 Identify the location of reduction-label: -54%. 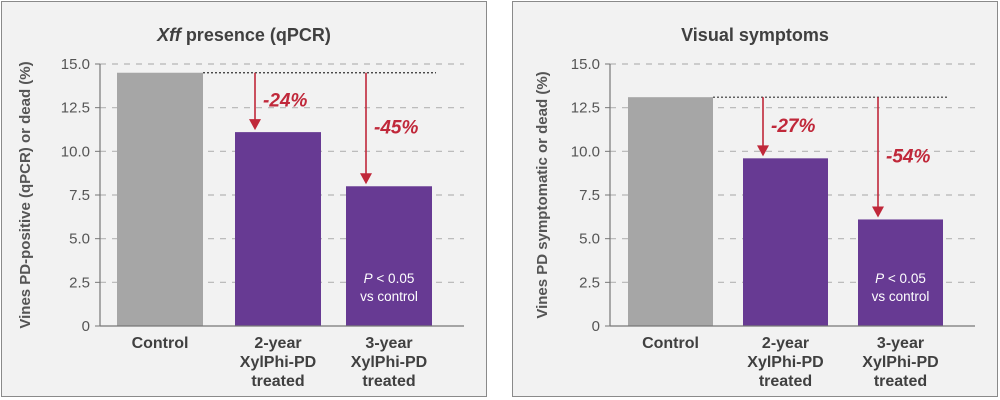
(908, 156).